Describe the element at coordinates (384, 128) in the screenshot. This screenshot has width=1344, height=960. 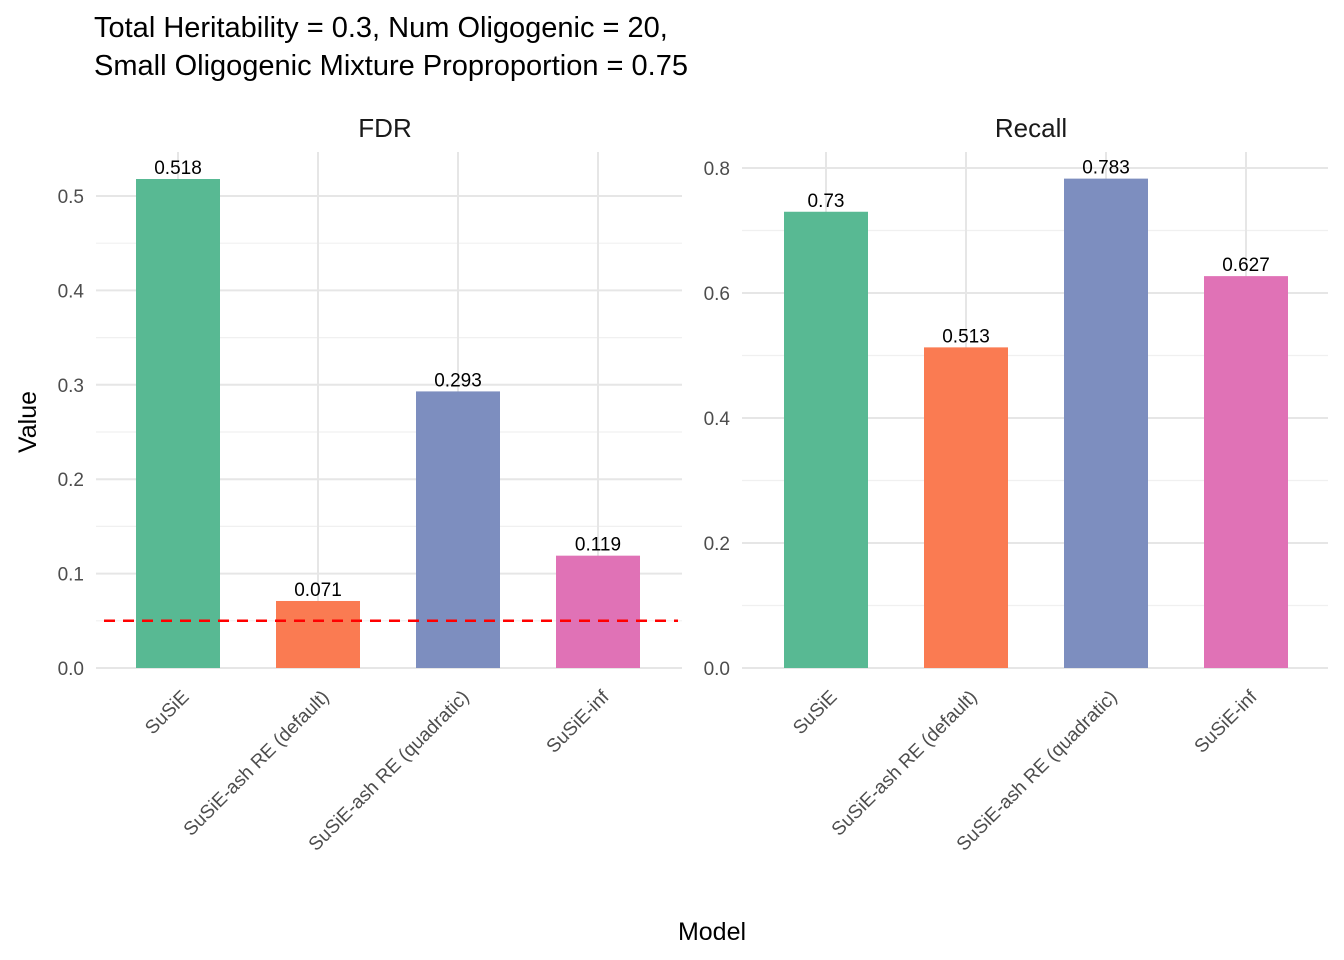
I see `facet-title-fdr: FDR` at that location.